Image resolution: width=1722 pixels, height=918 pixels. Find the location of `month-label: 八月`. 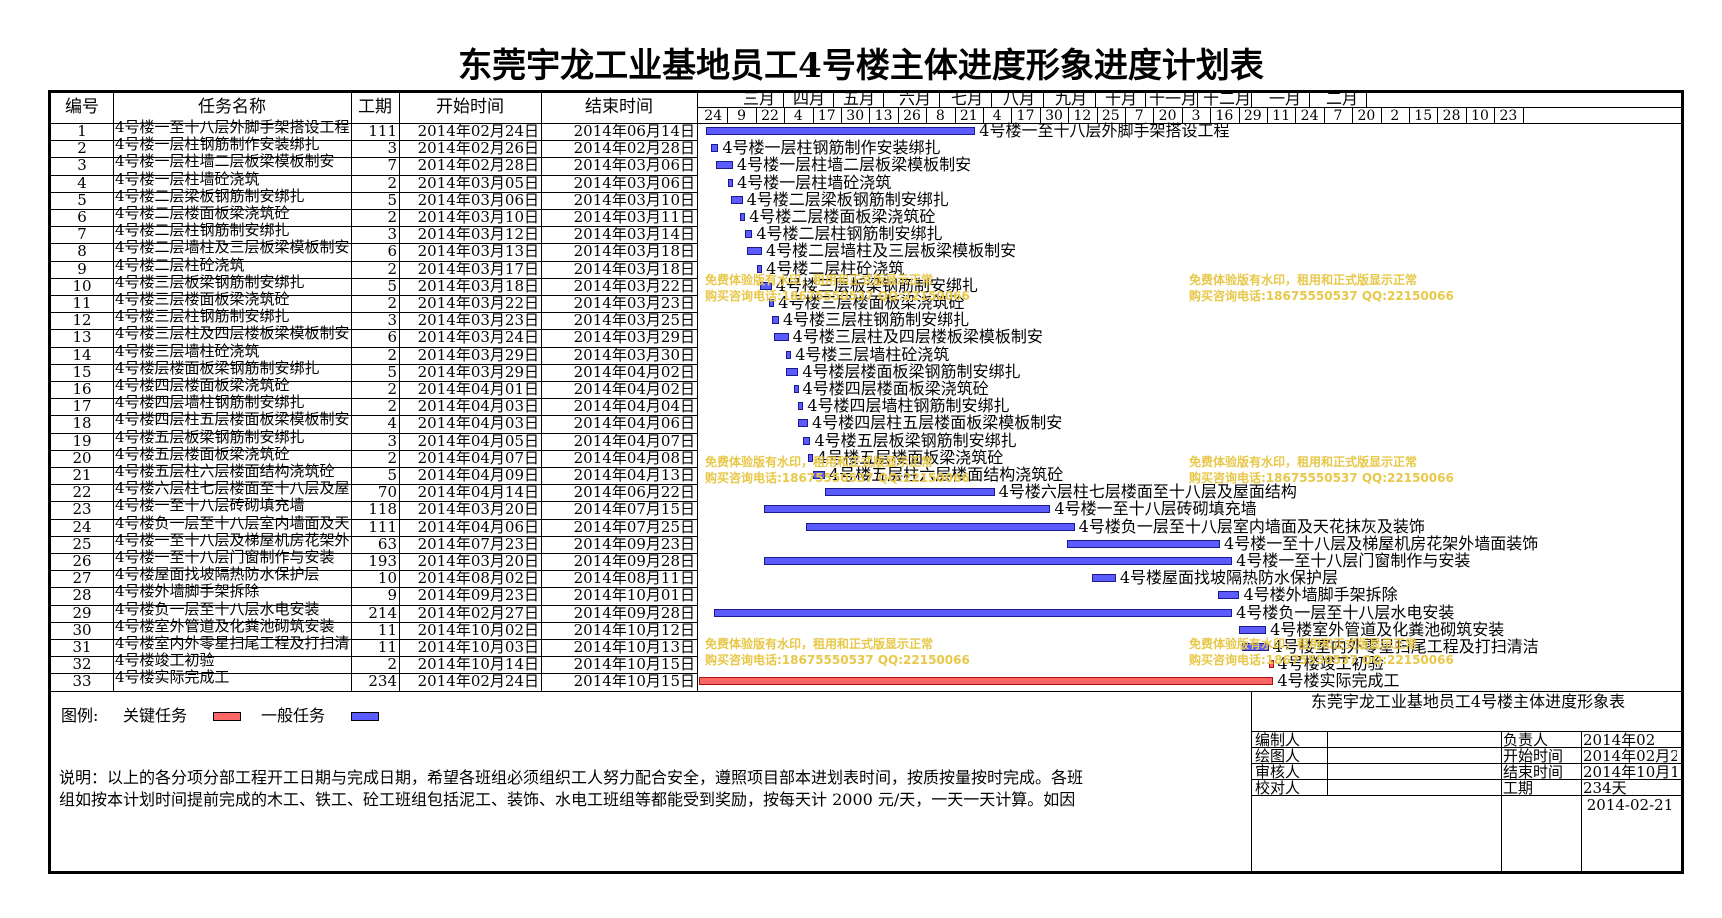

month-label: 八月 is located at coordinates (1018, 98).